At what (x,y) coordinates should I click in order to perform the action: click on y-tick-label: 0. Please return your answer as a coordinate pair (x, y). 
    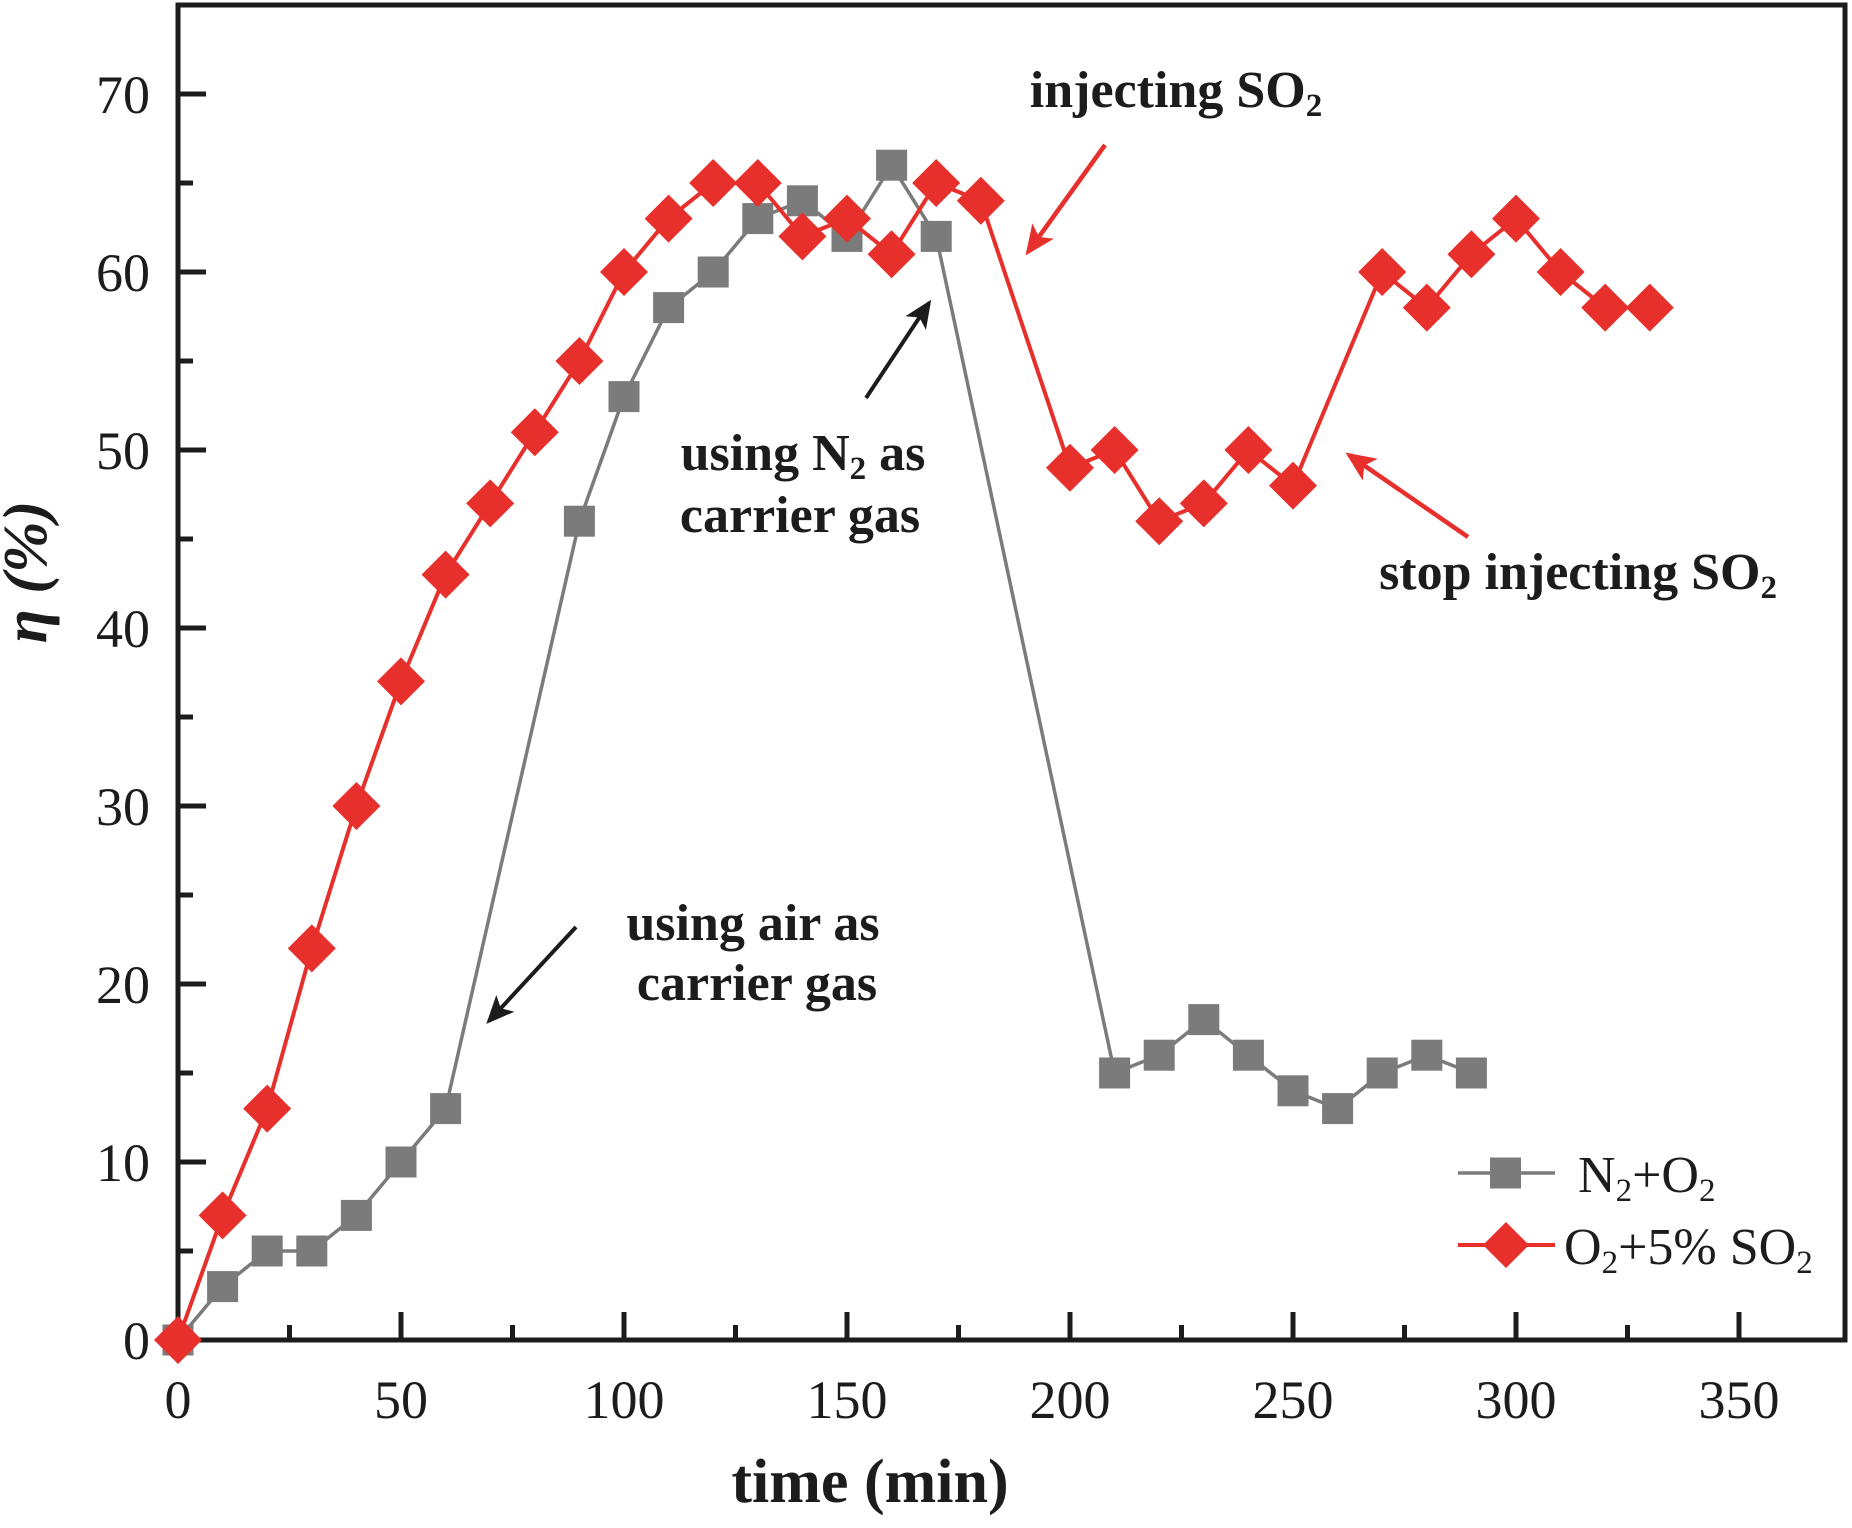
    Looking at the image, I should click on (136, 1341).